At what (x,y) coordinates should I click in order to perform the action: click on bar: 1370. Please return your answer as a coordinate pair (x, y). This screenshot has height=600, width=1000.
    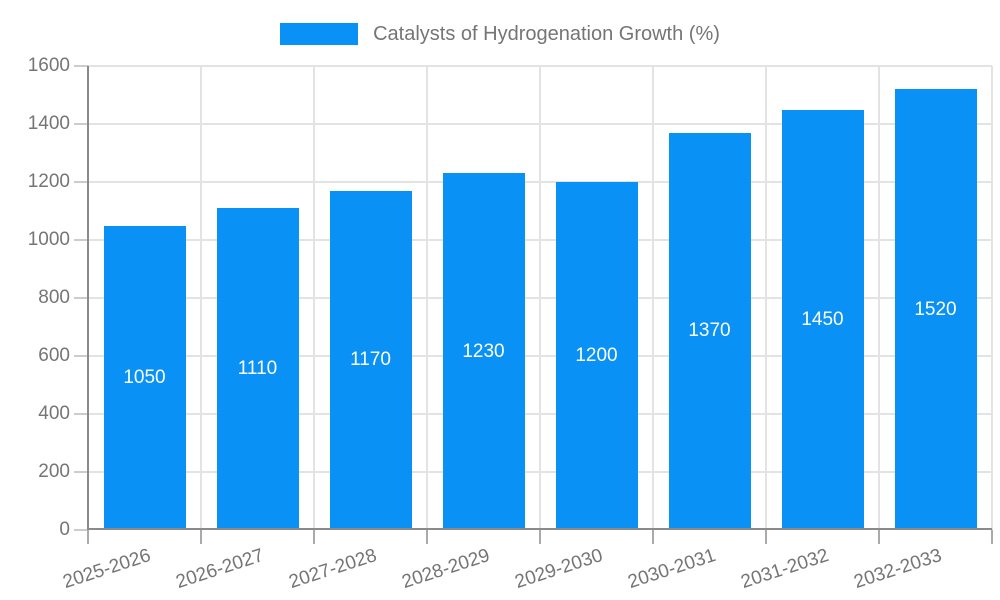
    Looking at the image, I should click on (709, 331).